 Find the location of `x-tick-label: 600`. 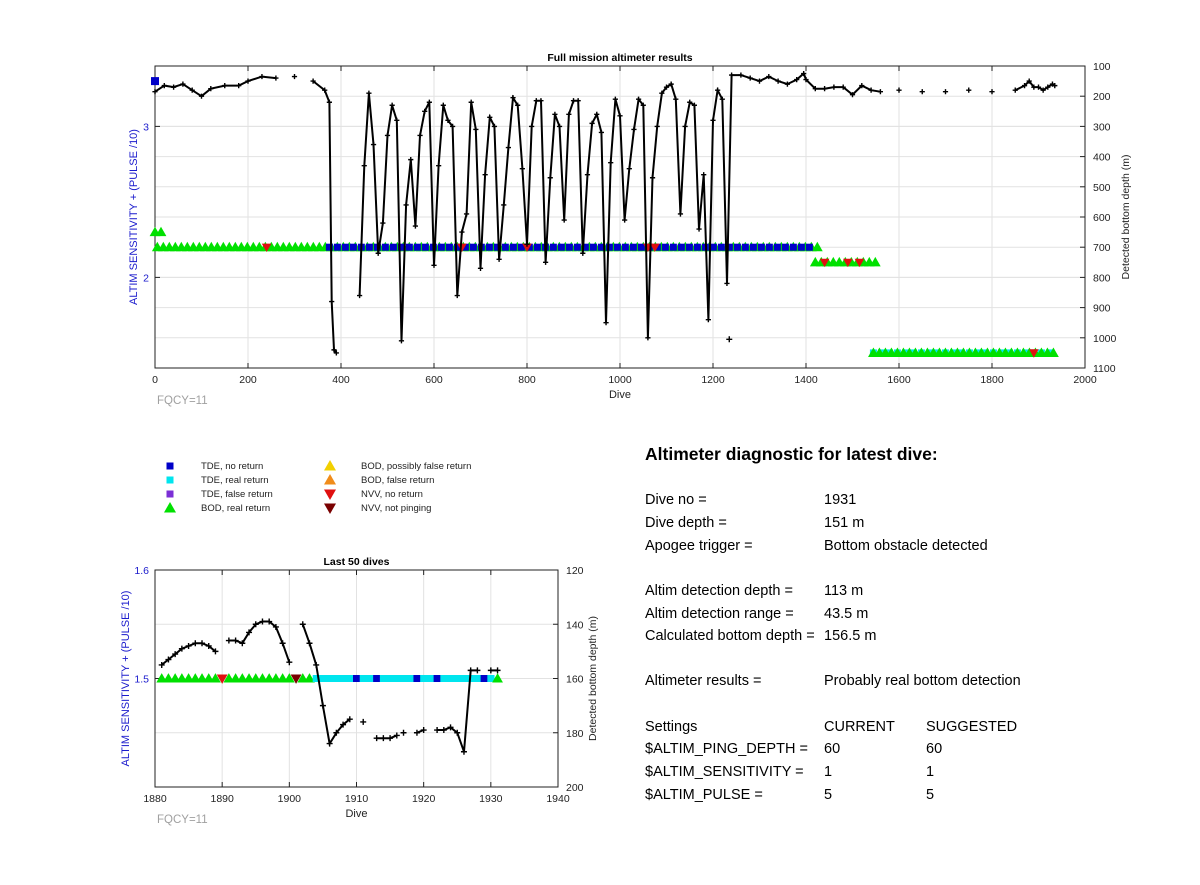

x-tick-label: 600 is located at coordinates (434, 380).